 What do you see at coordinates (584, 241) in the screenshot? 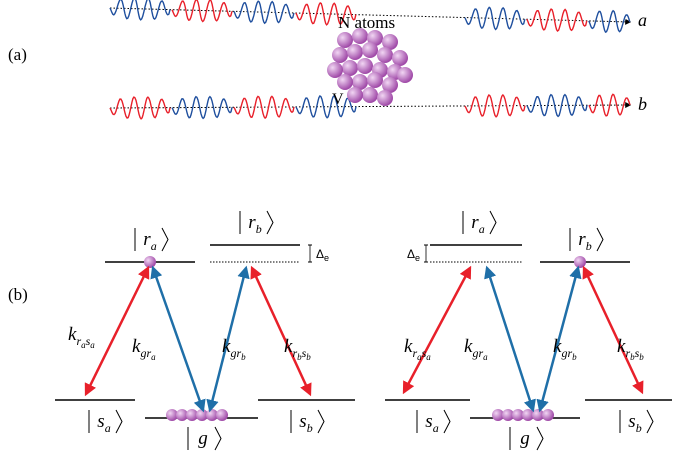
I see `ket: rb` at bounding box center [584, 241].